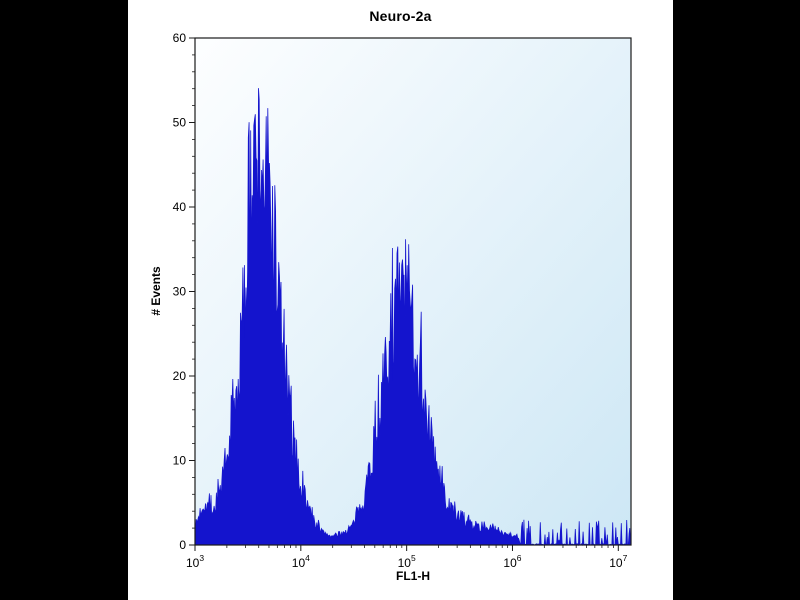 This screenshot has height=600, width=800. Describe the element at coordinates (301, 561) in the screenshot. I see `svg-text: 10⁴` at that location.